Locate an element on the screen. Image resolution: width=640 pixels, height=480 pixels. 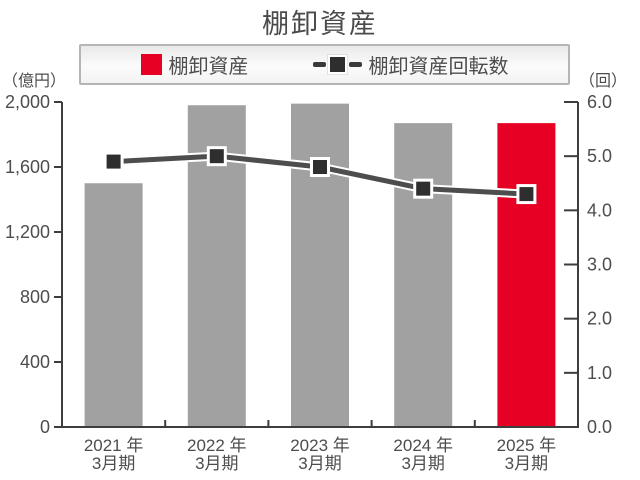
left-axis-tick-label: 400 is located at coordinates (35, 362).